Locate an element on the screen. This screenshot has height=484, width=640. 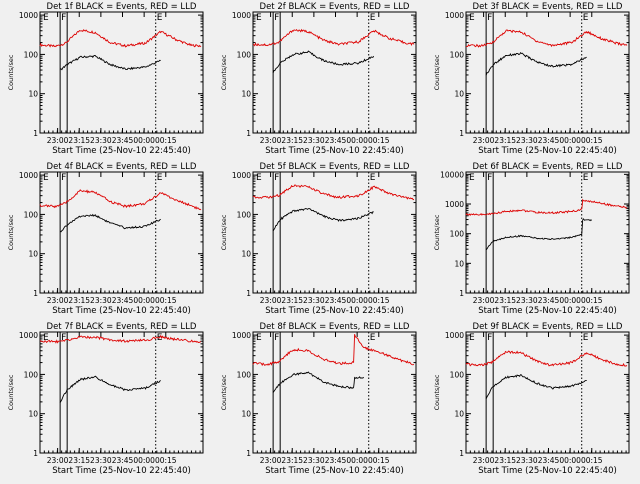
panel-title: Det 9f BLACK = Events, RED = LLD is located at coordinates (548, 327).